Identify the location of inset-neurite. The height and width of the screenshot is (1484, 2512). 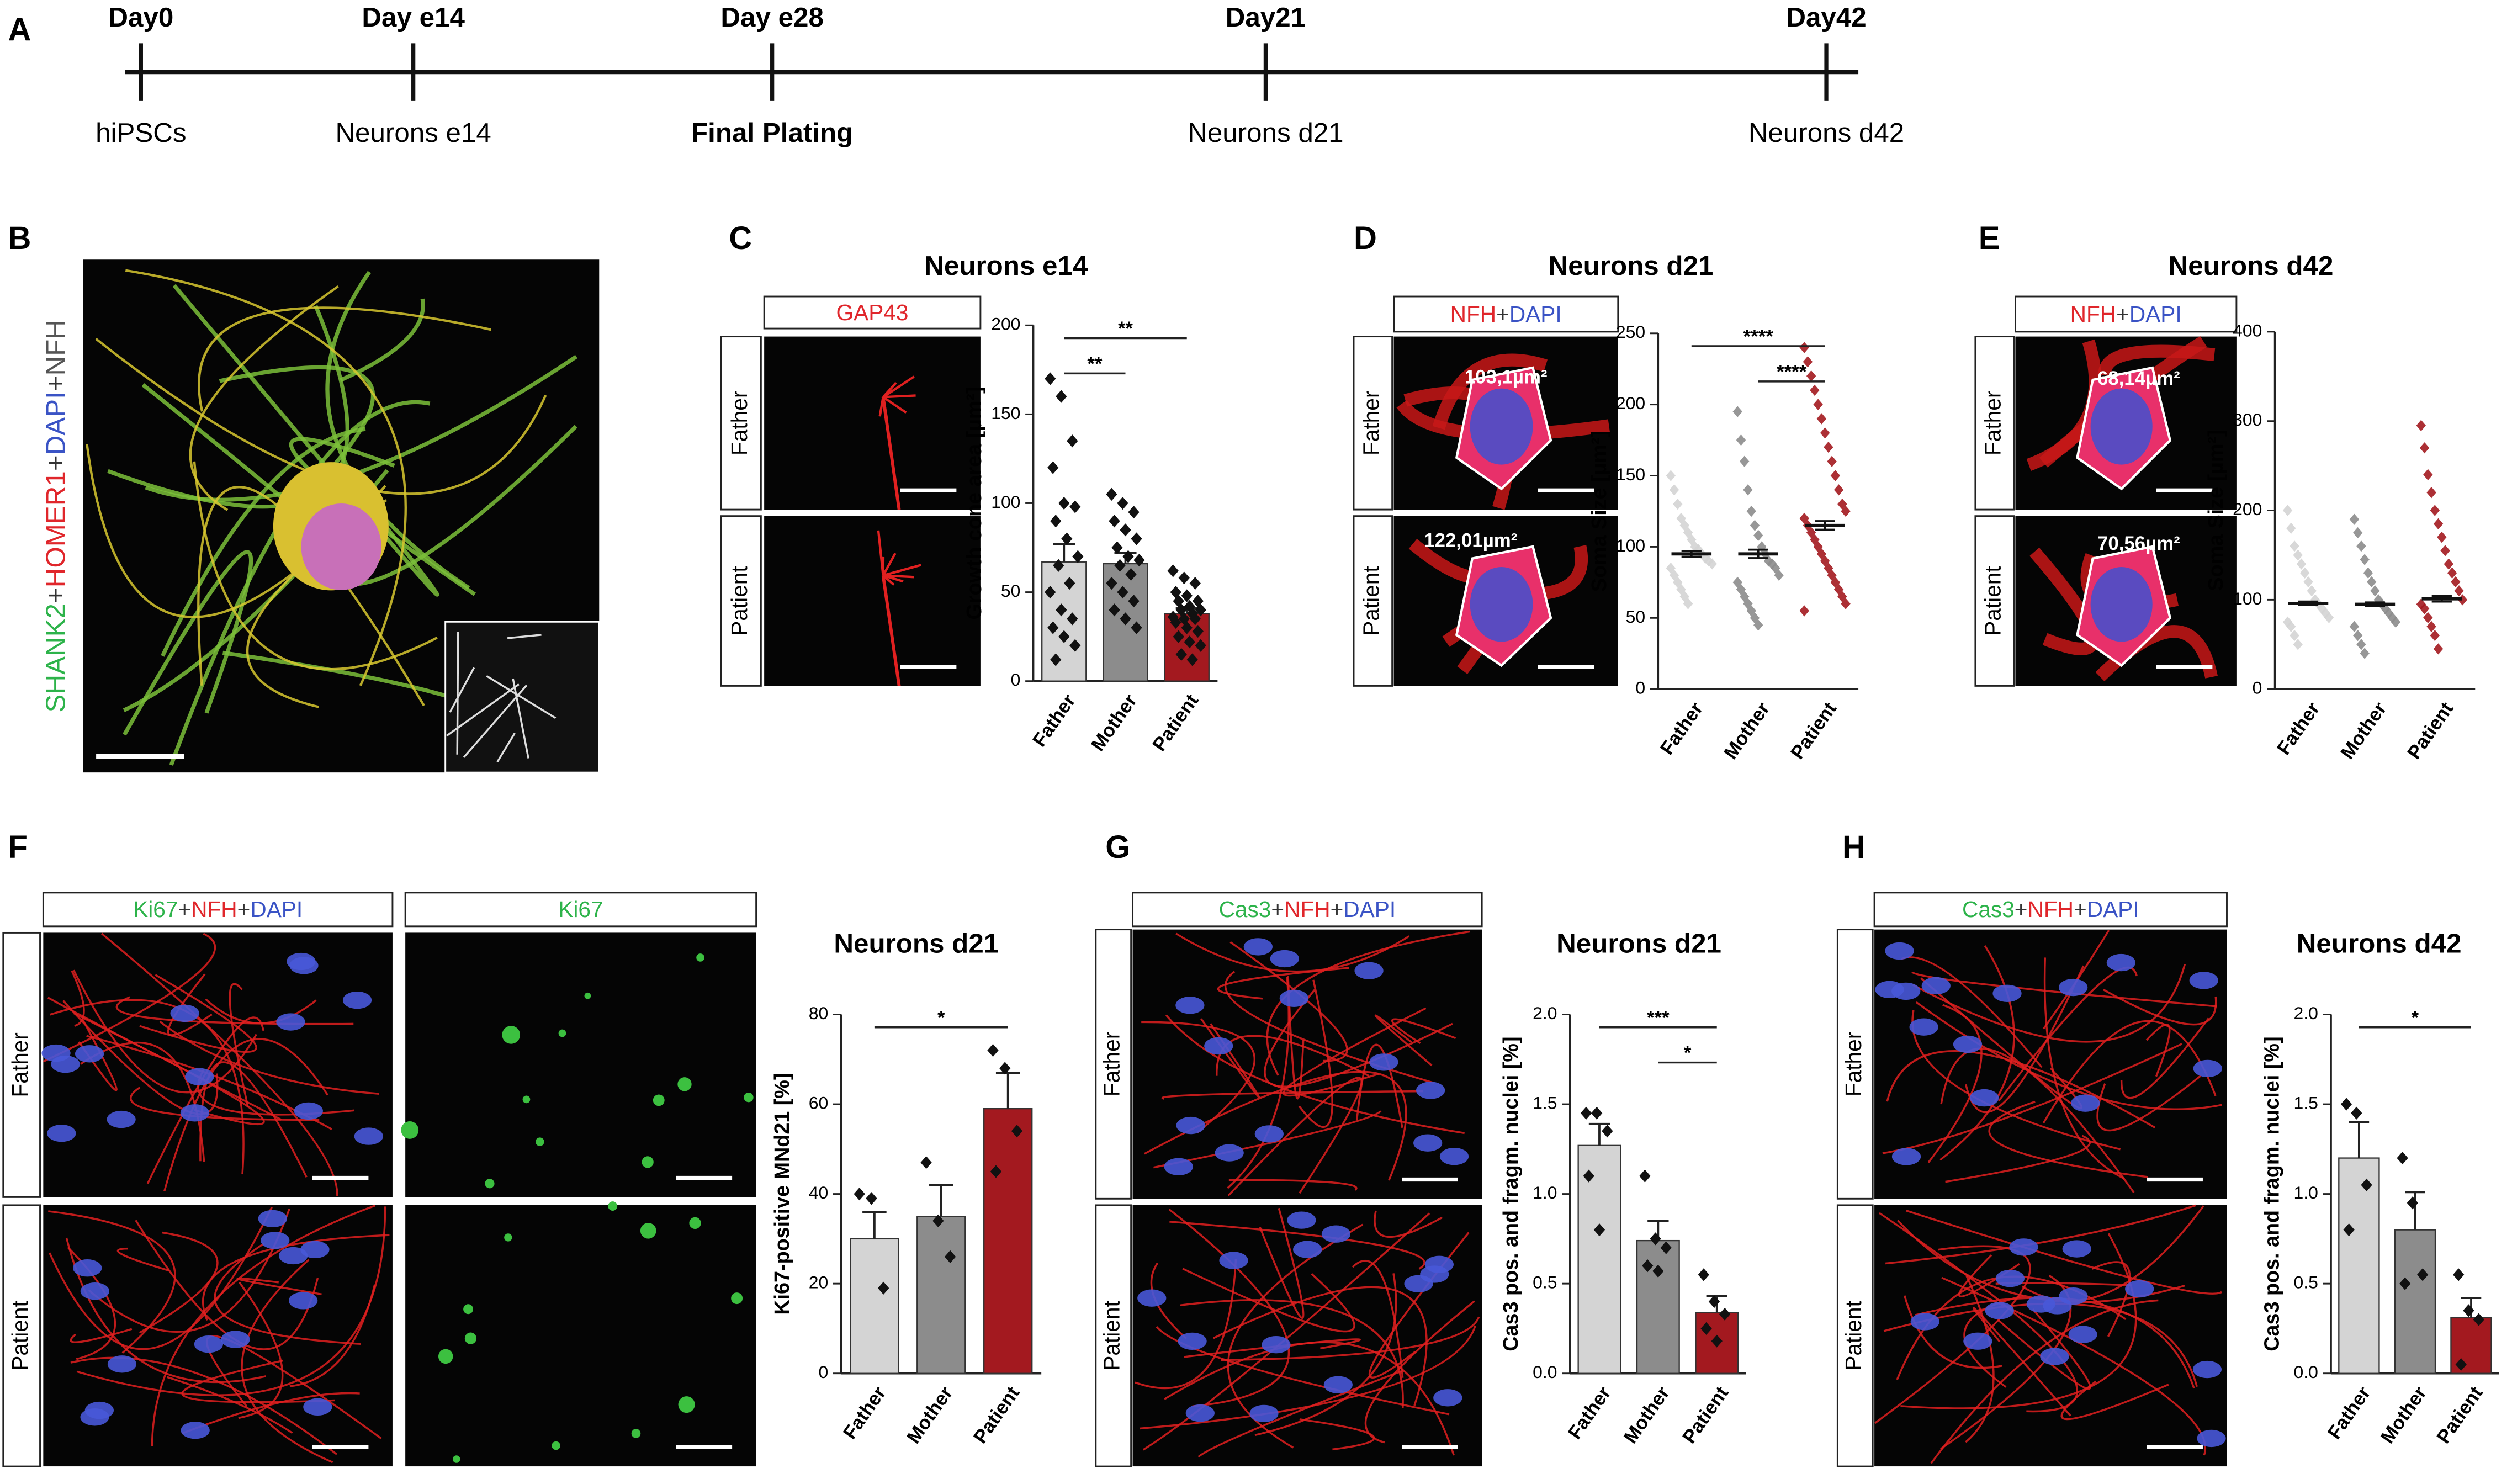
(521, 697).